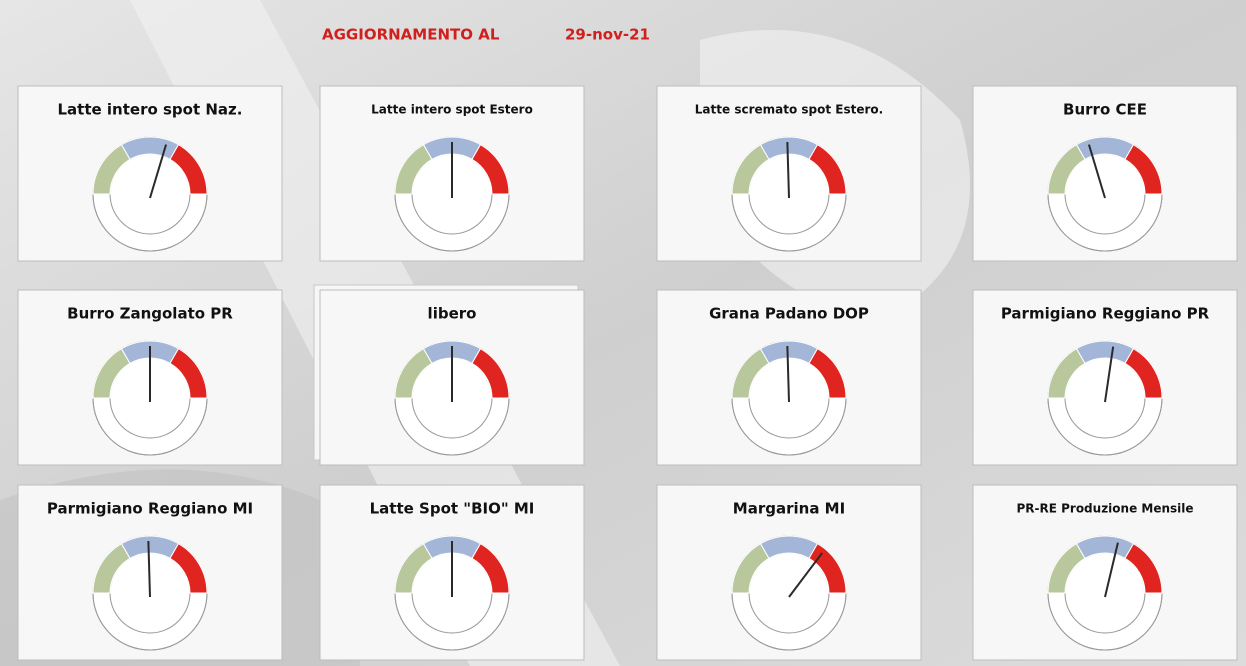  I want to click on gauge-title: Latte intero spot Naz., so click(150, 110).